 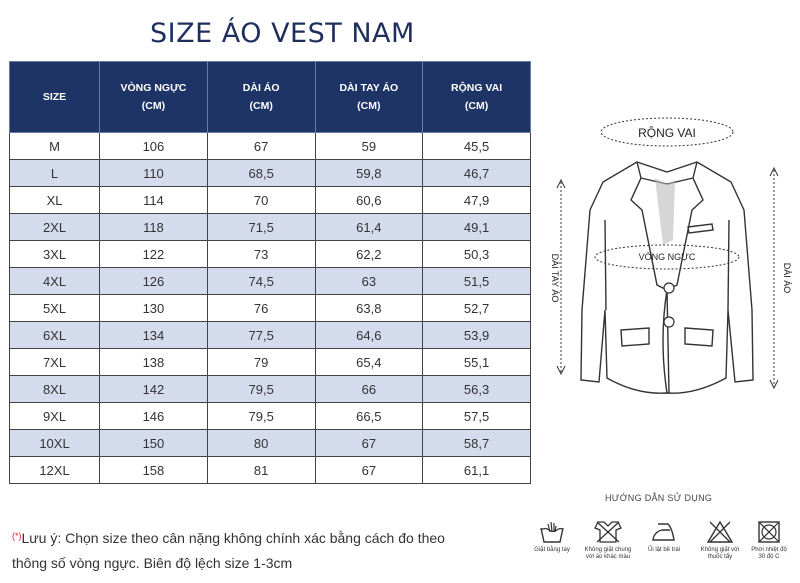 What do you see at coordinates (667, 257) in the screenshot?
I see `chest-label: VÒNG NGỰC` at bounding box center [667, 257].